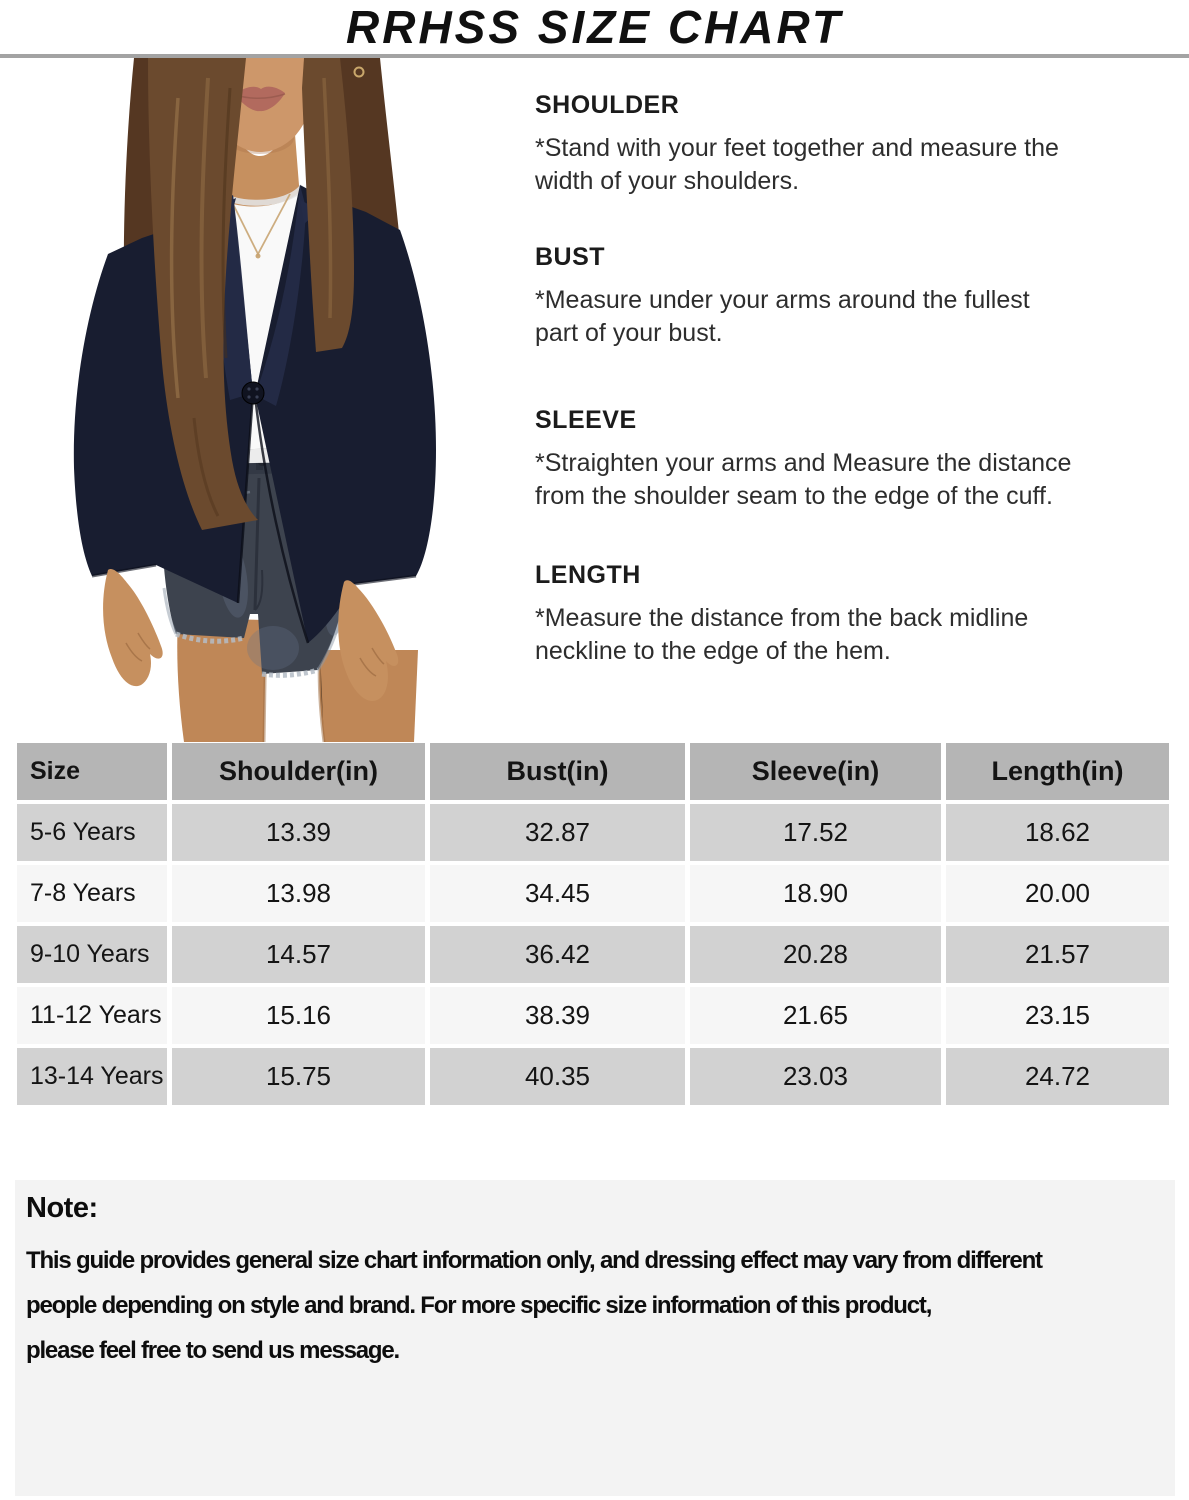 The height and width of the screenshot is (1500, 1189). What do you see at coordinates (594, 56) in the screenshot?
I see `title-divider-line` at bounding box center [594, 56].